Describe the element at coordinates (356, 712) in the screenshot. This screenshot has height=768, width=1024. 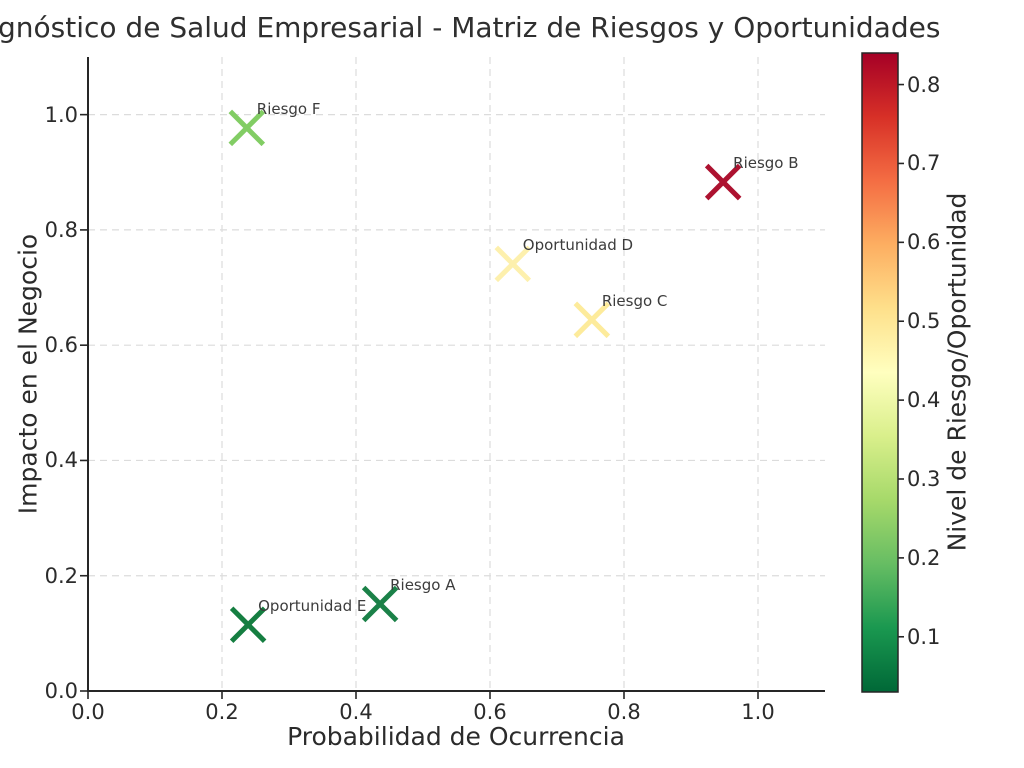
I see `x-tick-label: 0.4` at that location.